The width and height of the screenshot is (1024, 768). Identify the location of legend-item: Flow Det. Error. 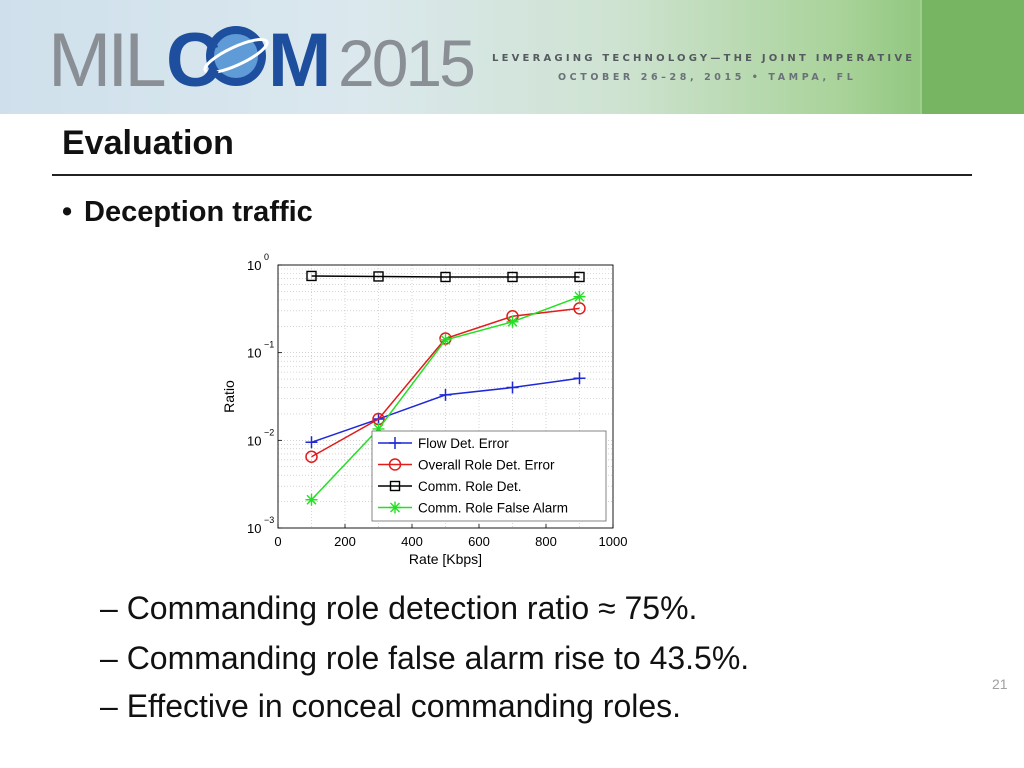
(443, 443).